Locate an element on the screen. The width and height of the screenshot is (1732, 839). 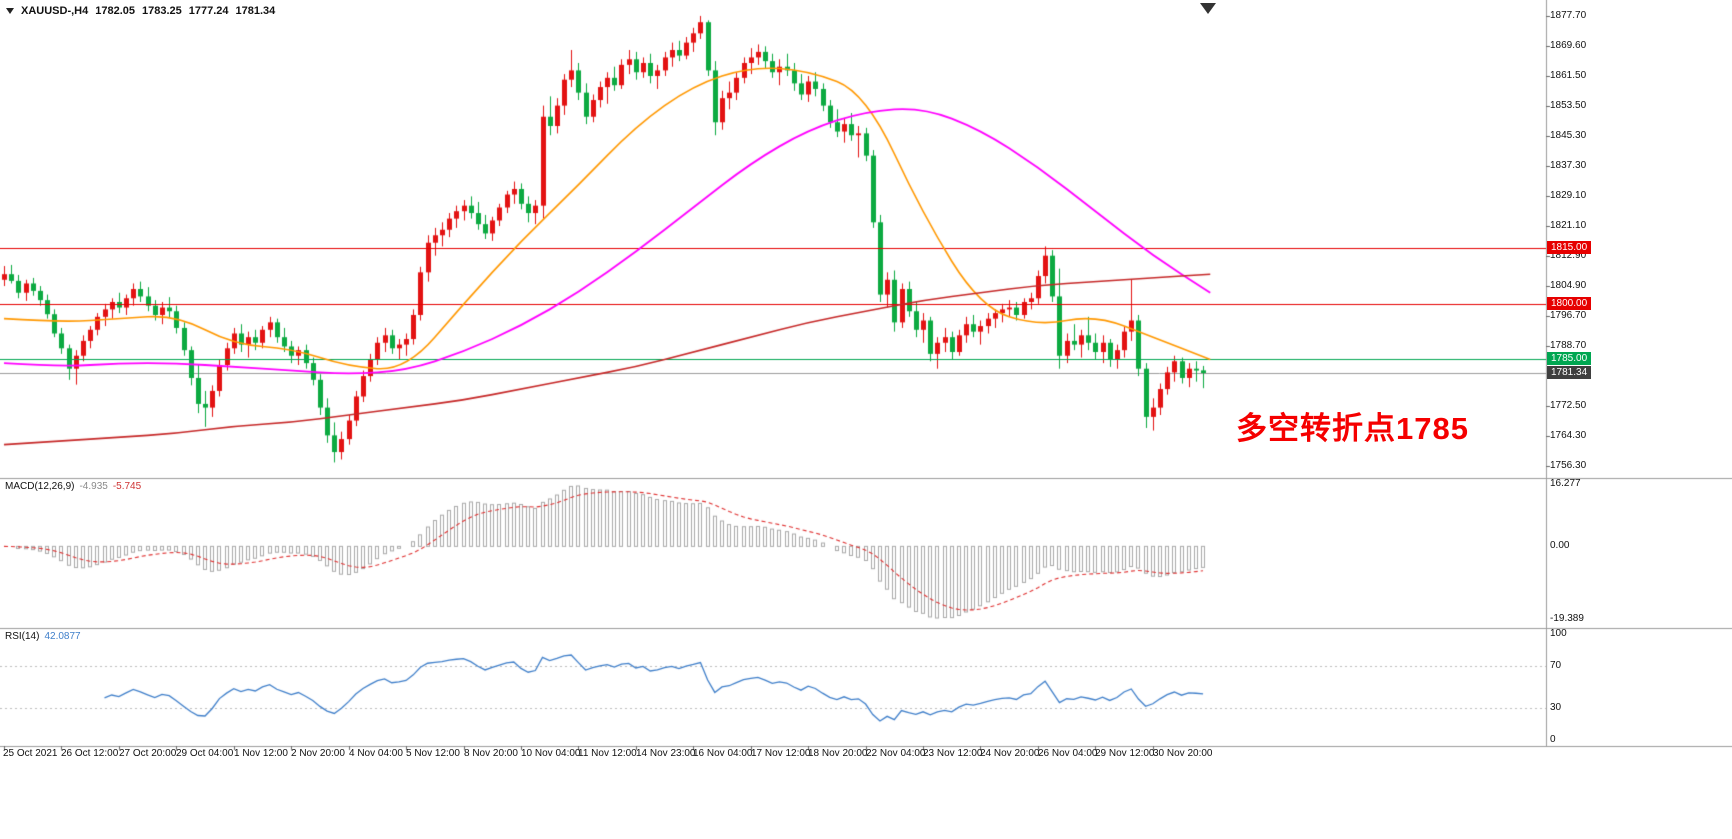
price-tick-label: 1821.10 is located at coordinates (1568, 225).